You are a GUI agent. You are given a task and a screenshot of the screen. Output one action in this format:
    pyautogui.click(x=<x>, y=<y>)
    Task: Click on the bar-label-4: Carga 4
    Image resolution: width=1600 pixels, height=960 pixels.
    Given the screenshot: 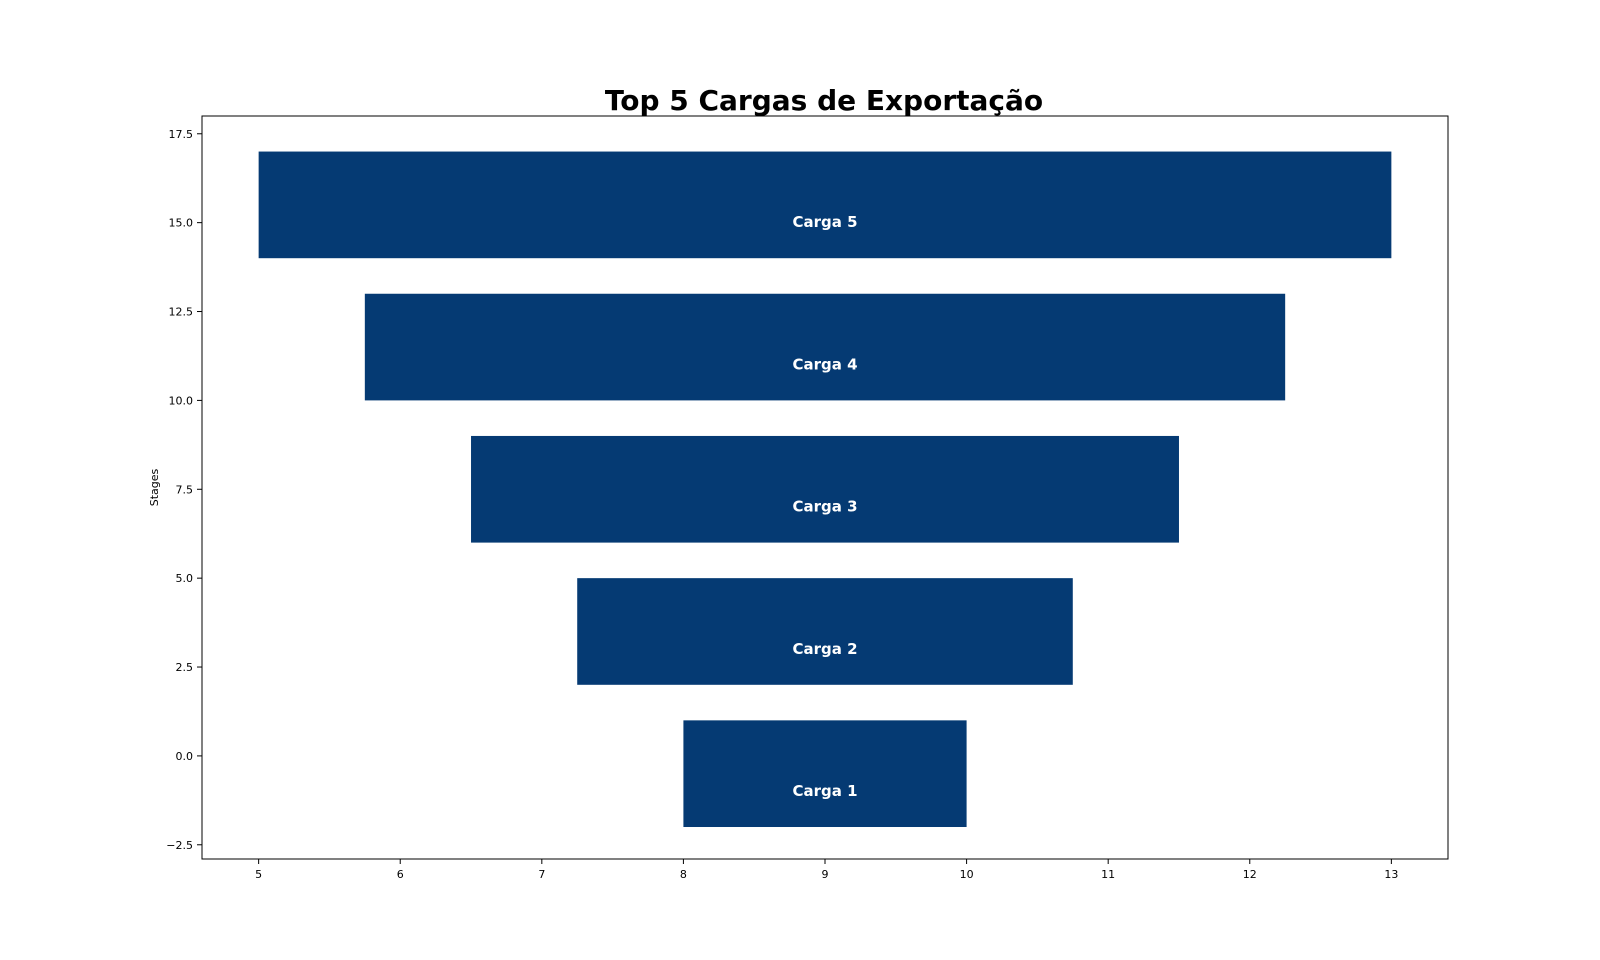 What is the action you would take?
    pyautogui.click(x=824, y=364)
    